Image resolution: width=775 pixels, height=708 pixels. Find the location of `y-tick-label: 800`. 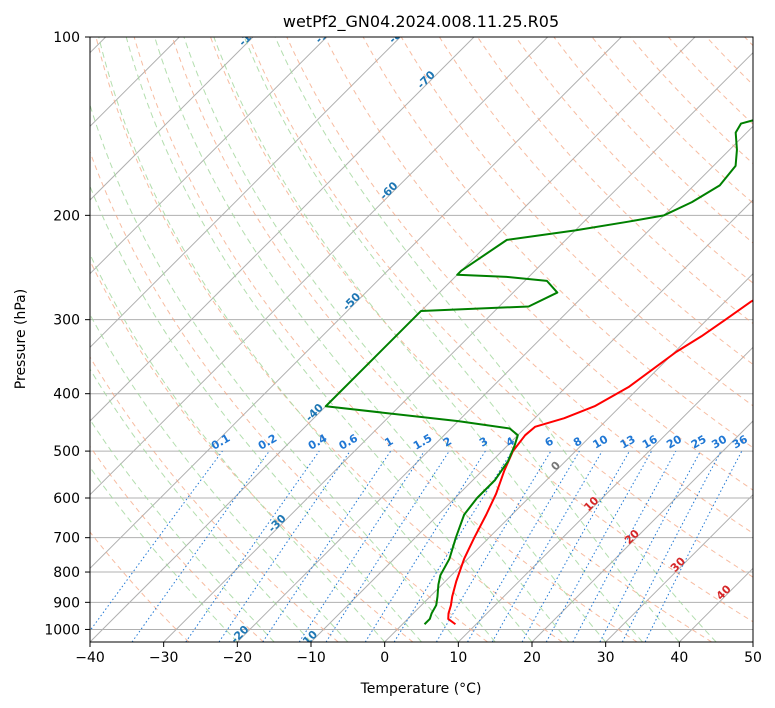

y-tick-label: 800 is located at coordinates (66, 573).